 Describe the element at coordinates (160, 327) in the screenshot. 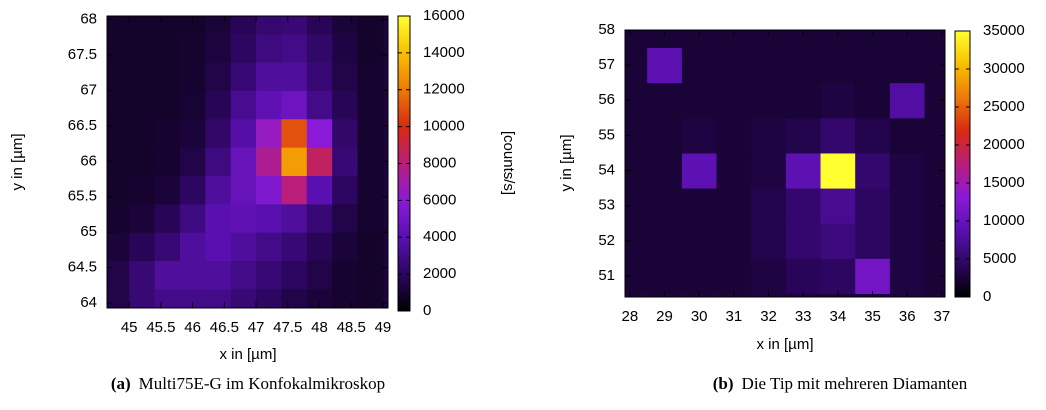

I see `x-tick-label: 45.5` at that location.